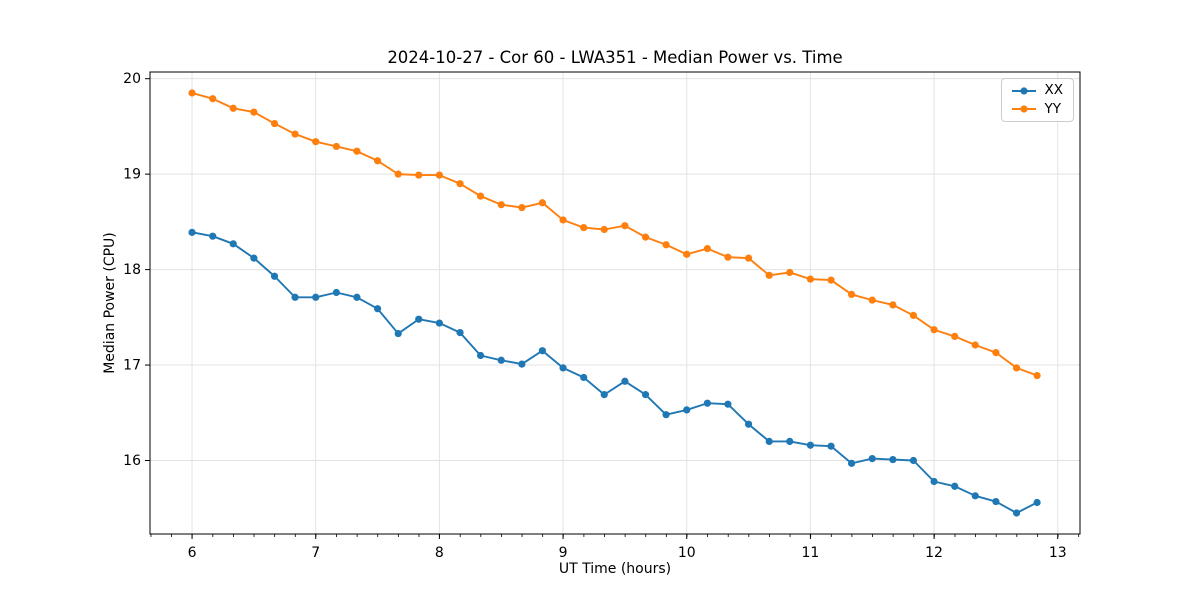  I want to click on y-tick-label: 16, so click(132, 461).